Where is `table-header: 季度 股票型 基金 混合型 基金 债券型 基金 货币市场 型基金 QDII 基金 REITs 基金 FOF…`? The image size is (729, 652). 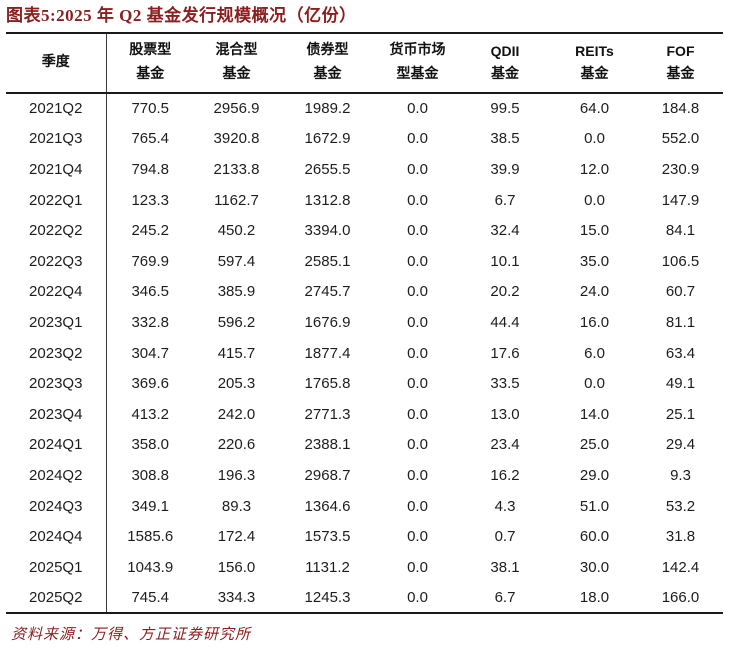
table-header: 季度 股票型 基金 混合型 基金 债券型 基金 货币市场 型基金 QDII 基金 REITs 基金 FOF… is located at coordinates (364, 63).